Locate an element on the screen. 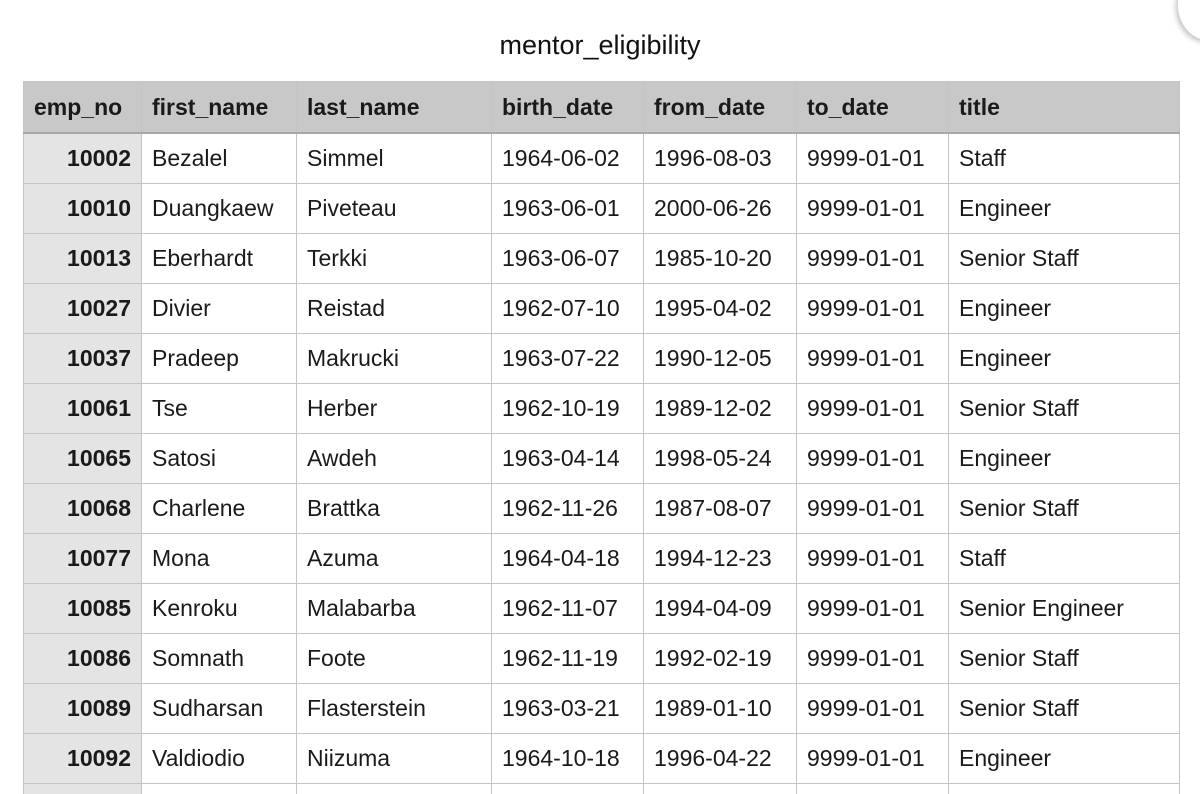  cell-emp-no: 10010 is located at coordinates (82, 208).